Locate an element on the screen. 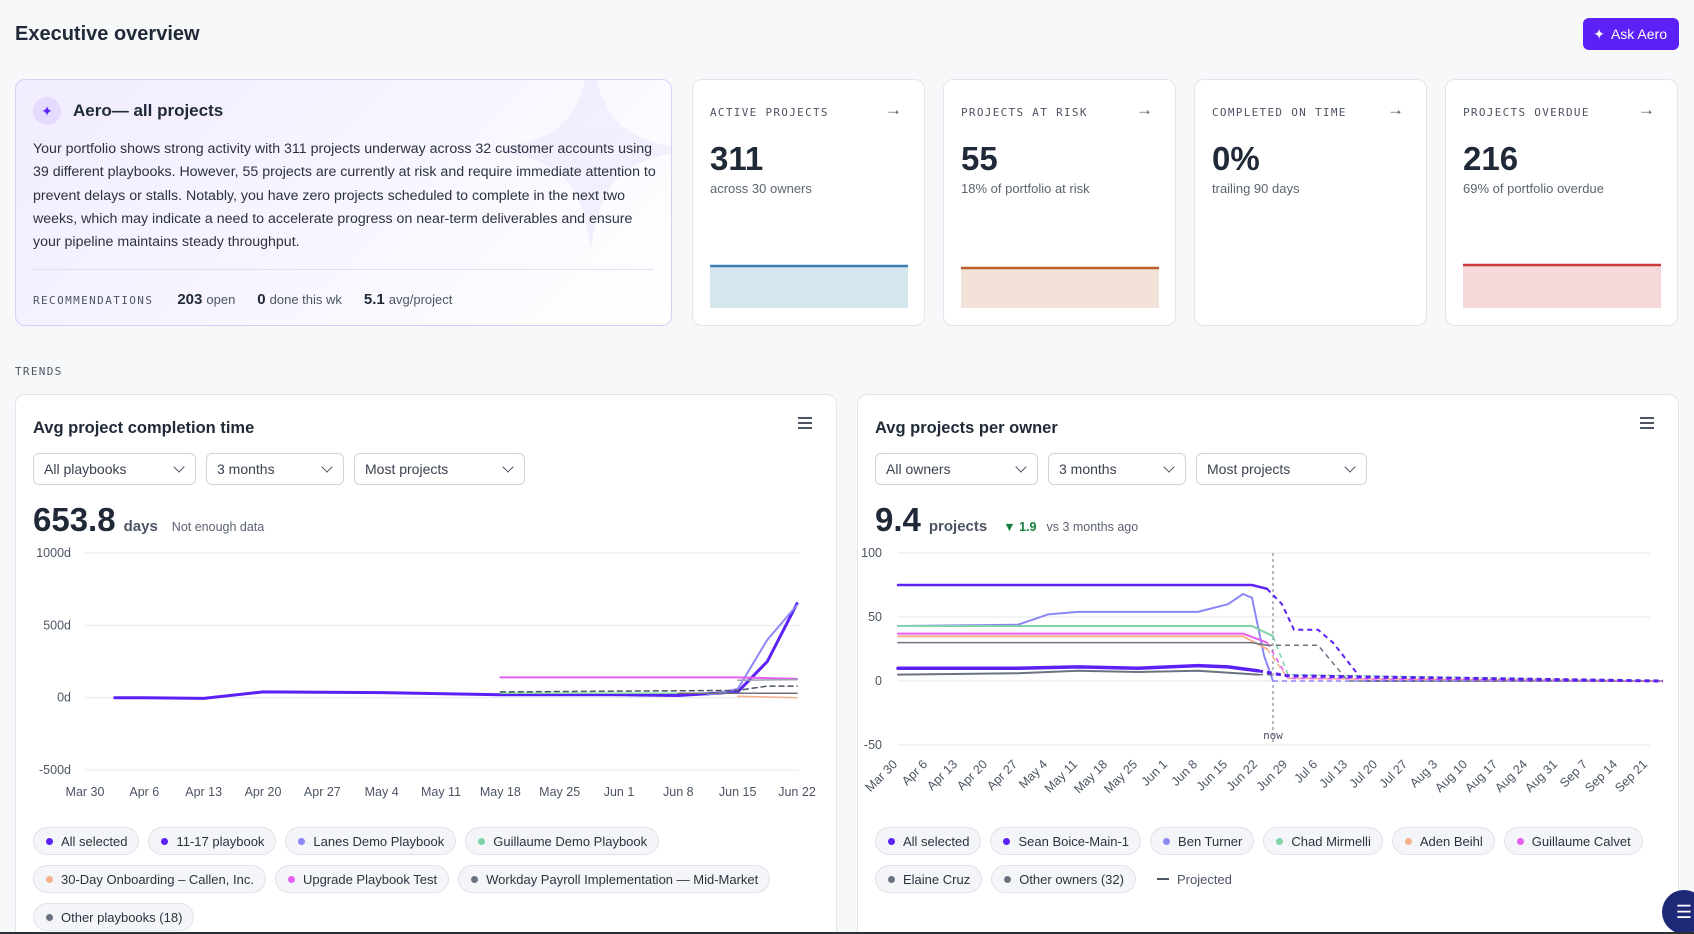 This screenshot has height=934, width=1694. metric-unit: projects is located at coordinates (958, 526).